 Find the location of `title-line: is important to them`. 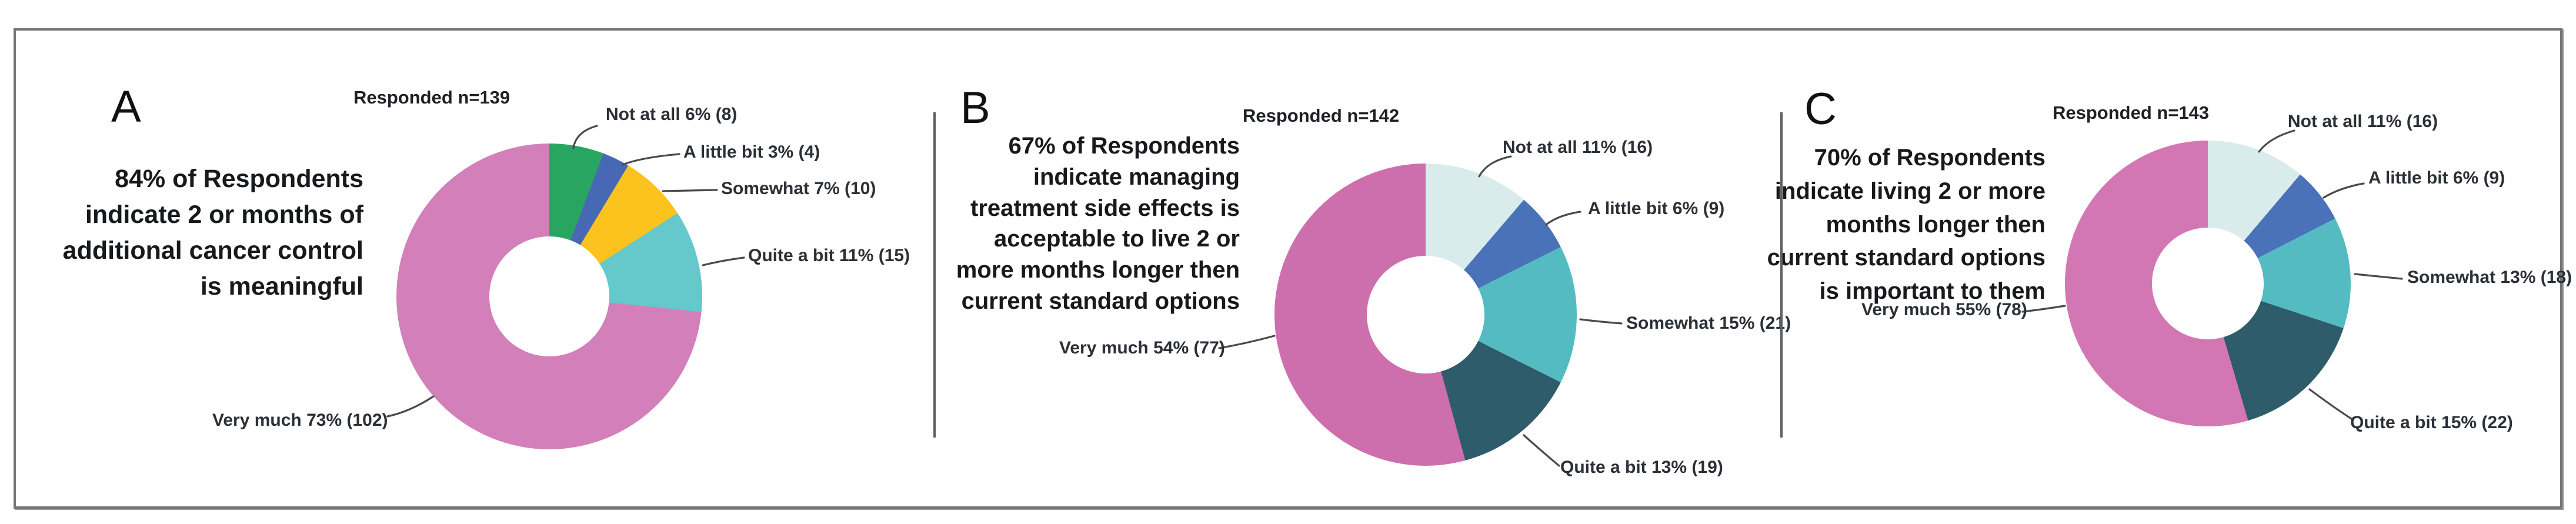

title-line: is important to them is located at coordinates (1932, 291).